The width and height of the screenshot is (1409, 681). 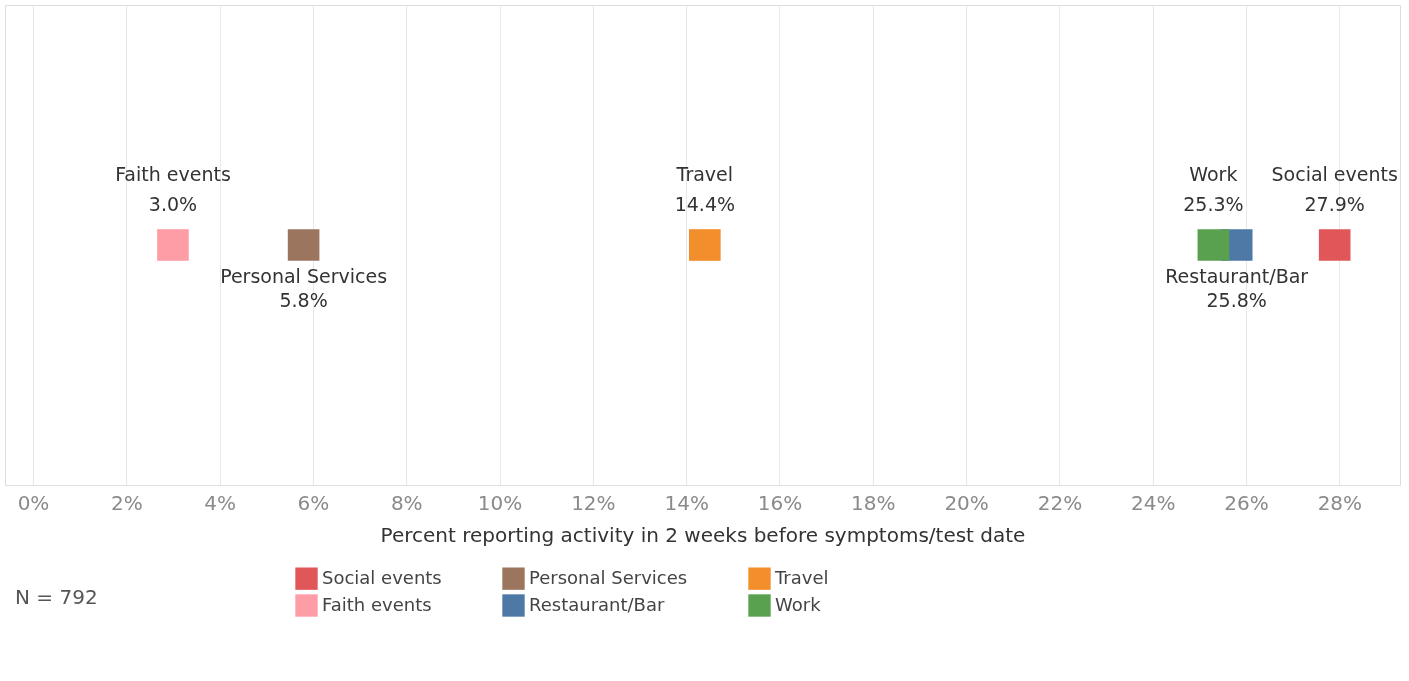 I want to click on data-label: 27.9%, so click(x=1334, y=204).